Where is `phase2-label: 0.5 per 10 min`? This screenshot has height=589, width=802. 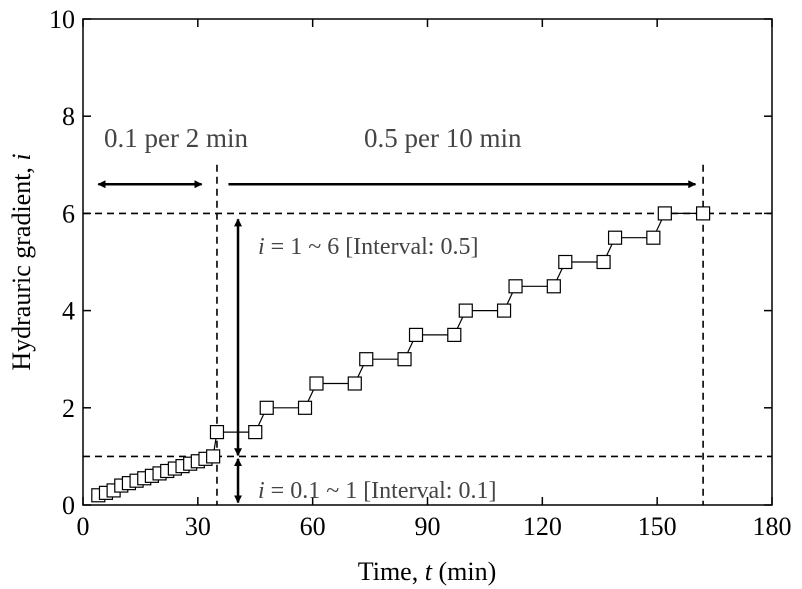 phase2-label: 0.5 per 10 min is located at coordinates (443, 138).